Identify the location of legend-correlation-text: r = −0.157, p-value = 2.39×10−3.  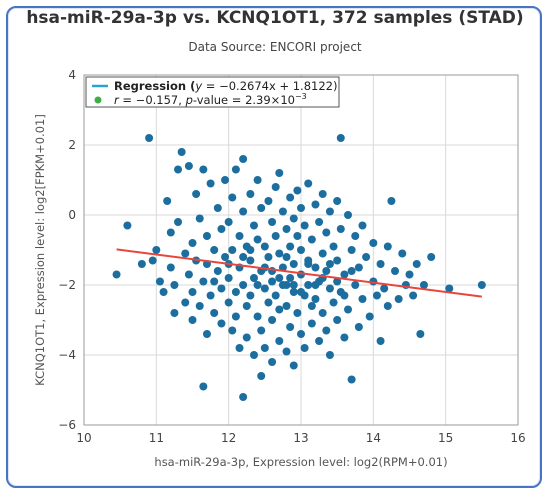
(210, 99).